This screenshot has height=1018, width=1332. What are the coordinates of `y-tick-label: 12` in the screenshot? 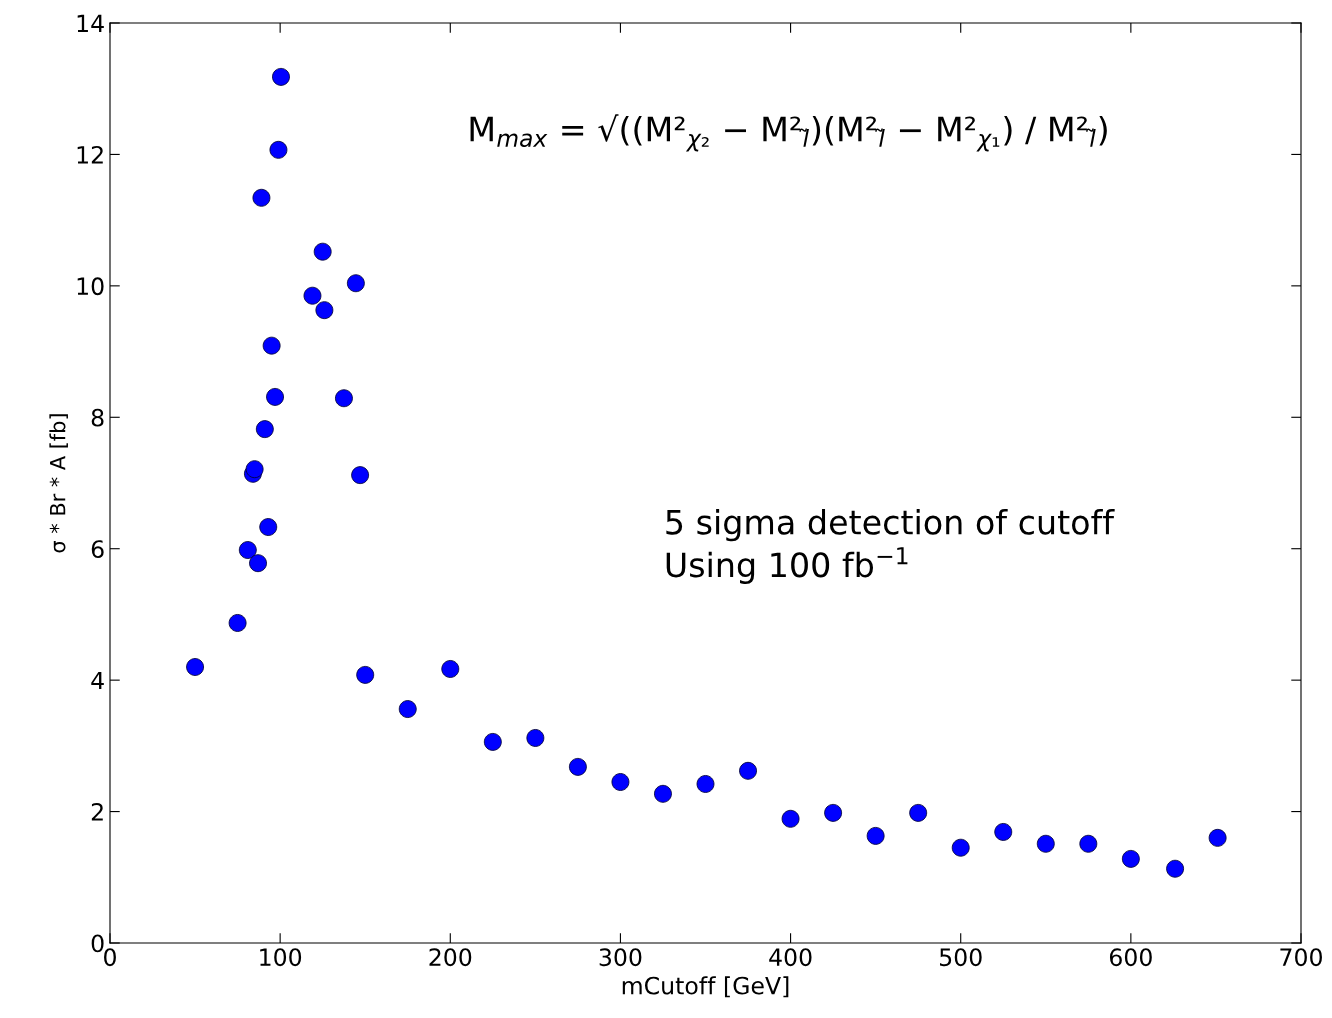 It's located at (90, 154).